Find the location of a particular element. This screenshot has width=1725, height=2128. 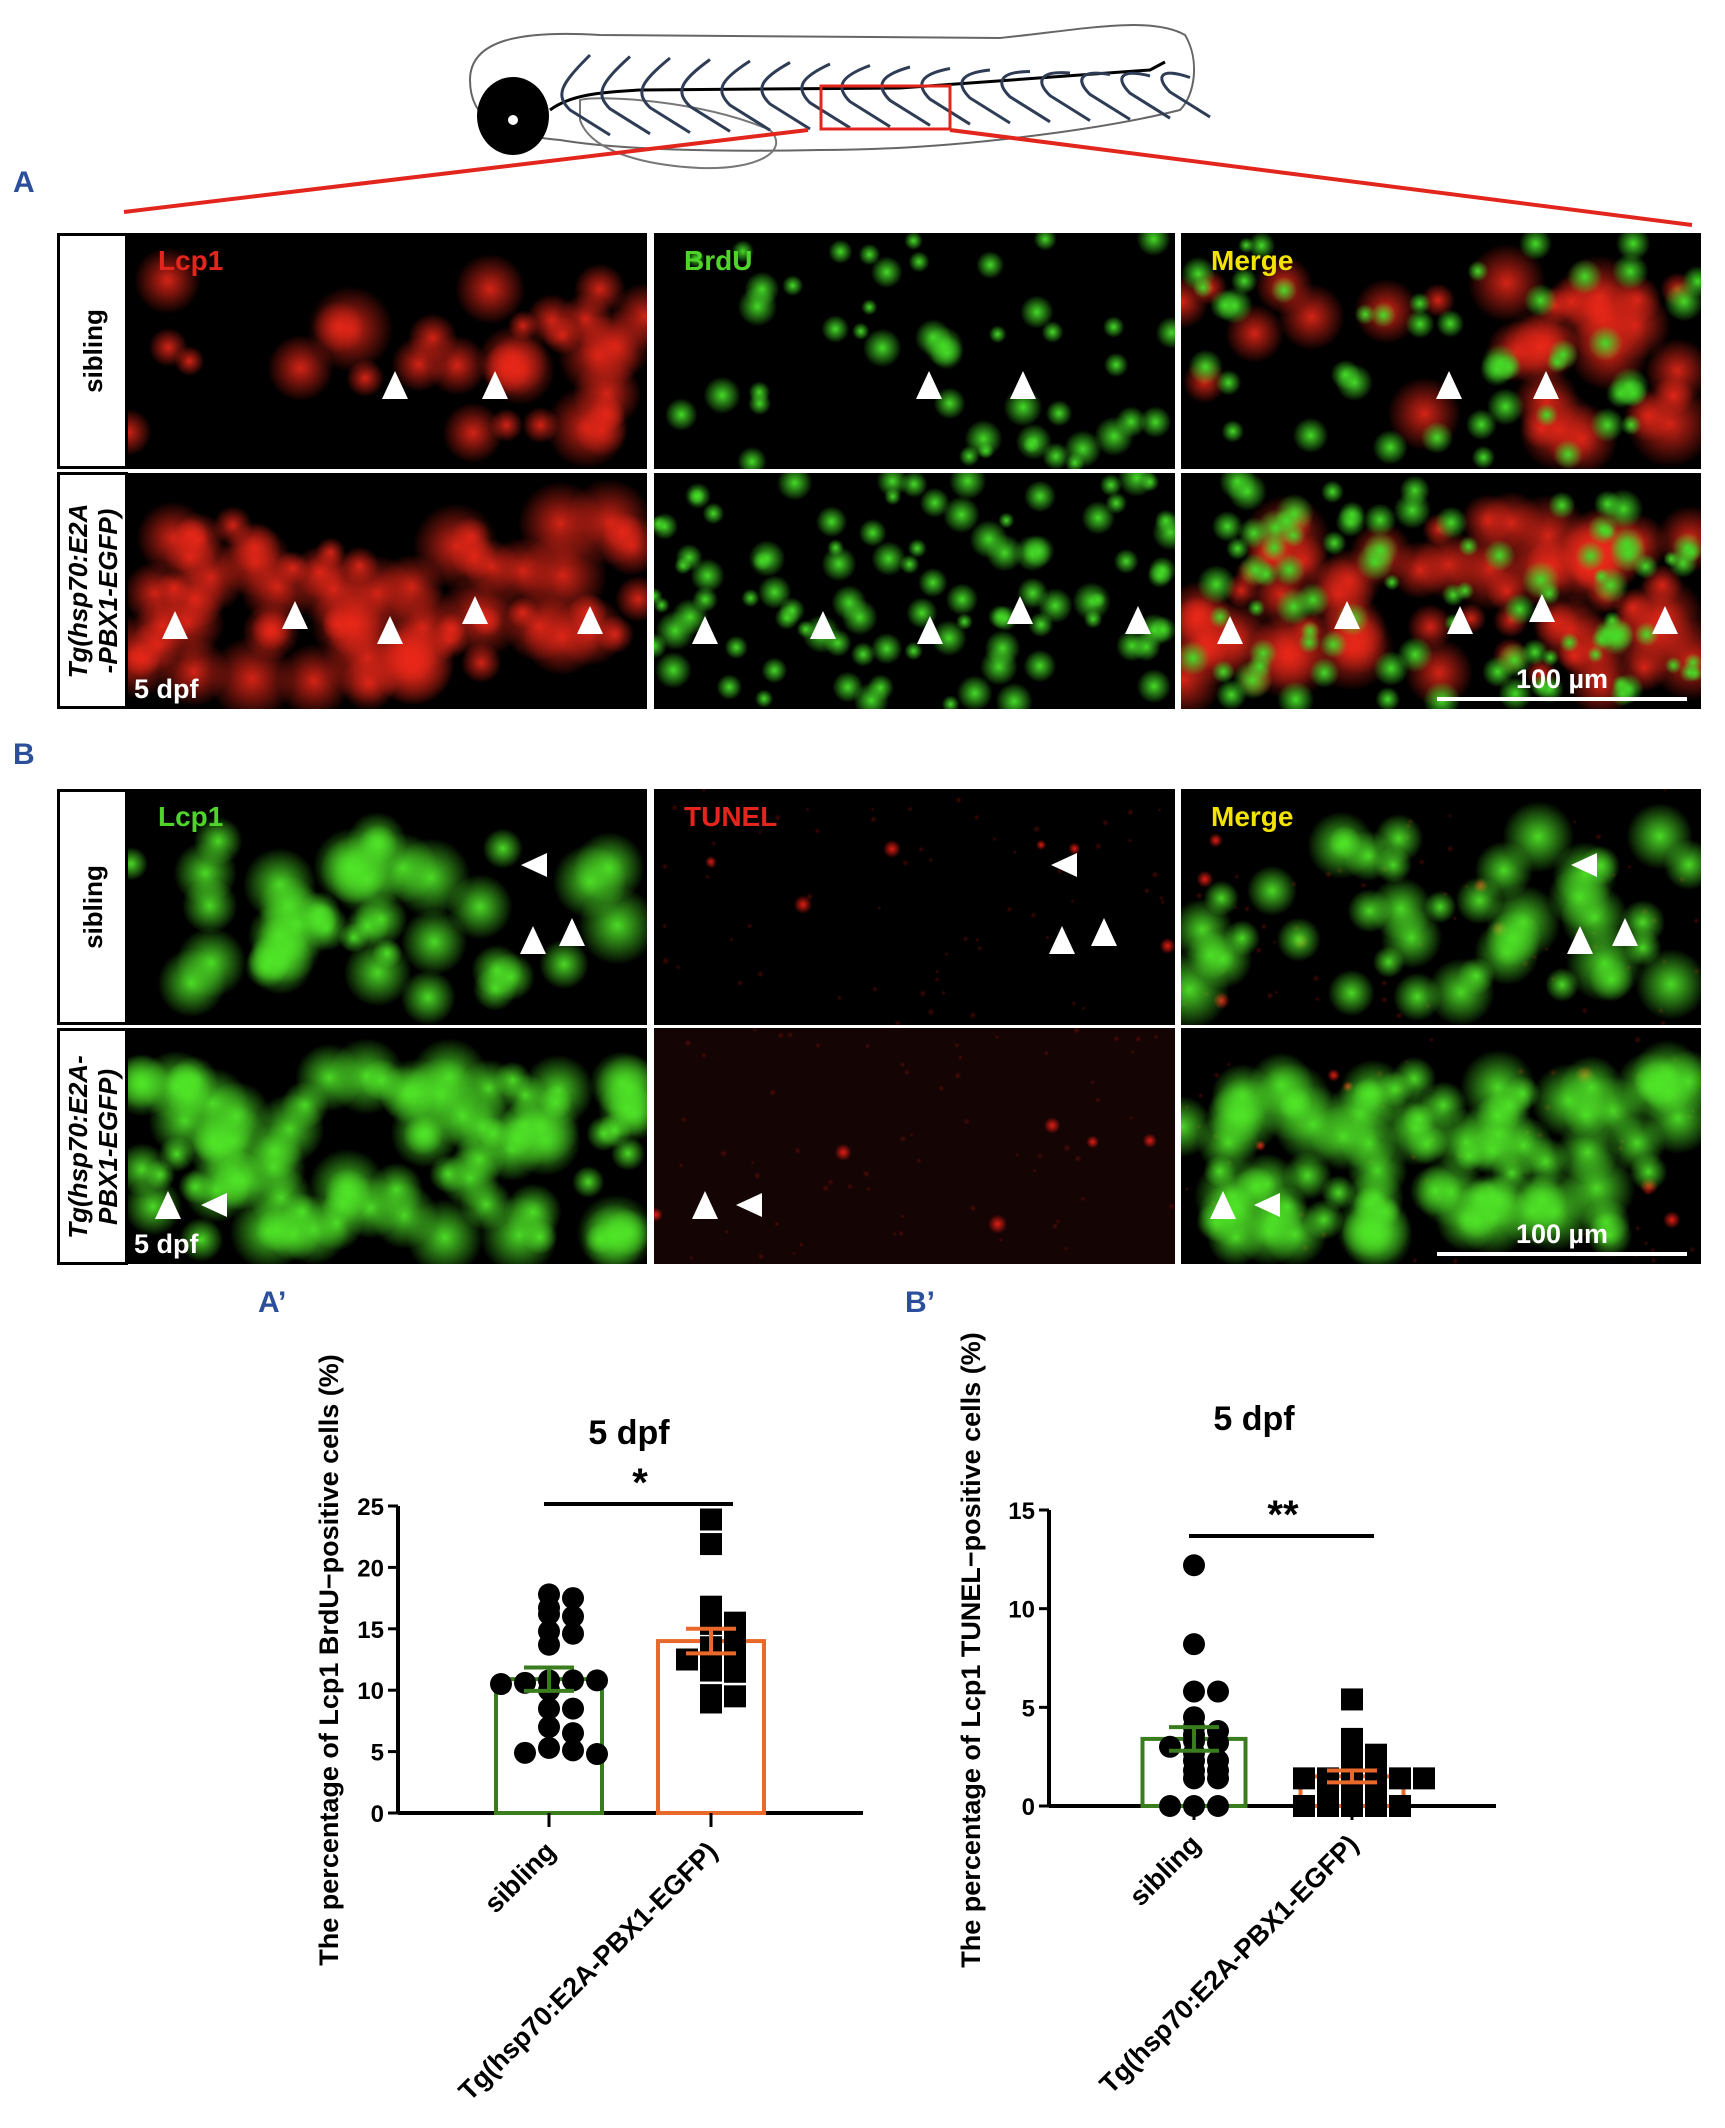

x-tick-label-tg: Tg(hsp70:E2A-PBX1-EGFP) is located at coordinates (1229, 1964).